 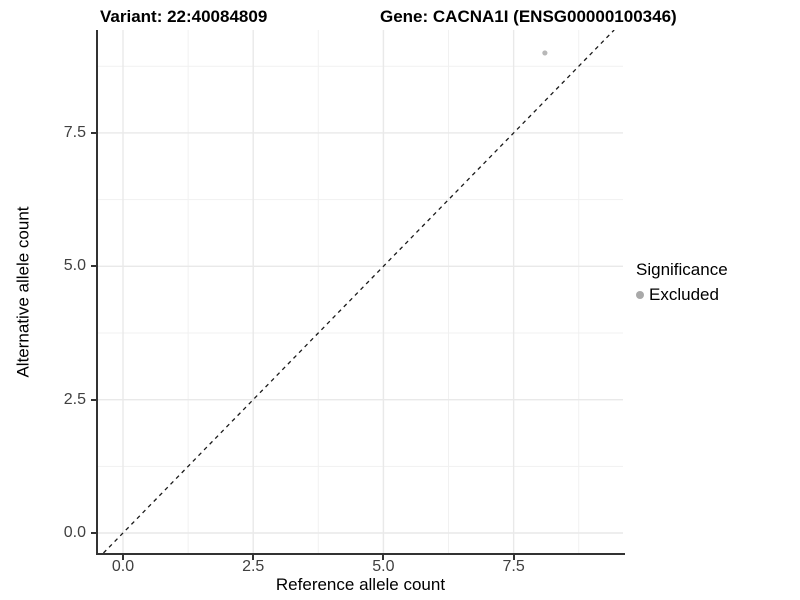 What do you see at coordinates (123, 566) in the screenshot?
I see `x-tick-label: 0.0` at bounding box center [123, 566].